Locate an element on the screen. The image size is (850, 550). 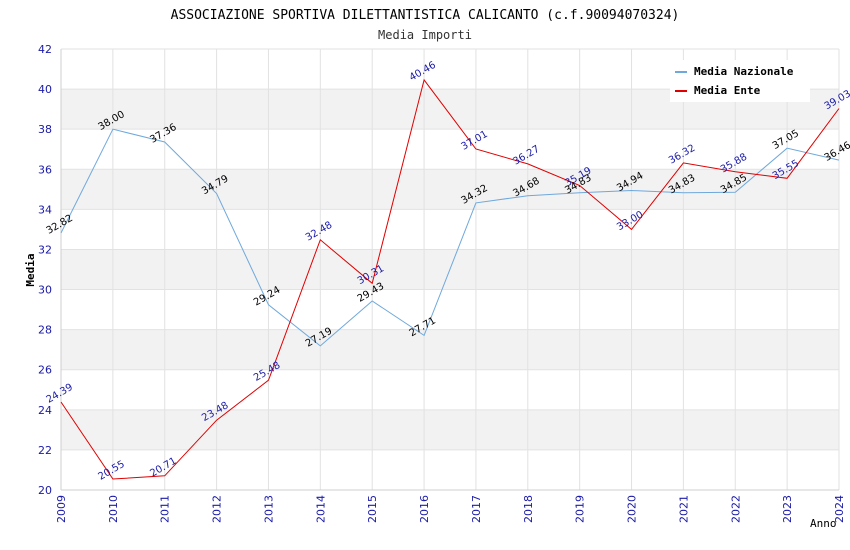
x-tick-label: 2020 is located at coordinates (632, 509).